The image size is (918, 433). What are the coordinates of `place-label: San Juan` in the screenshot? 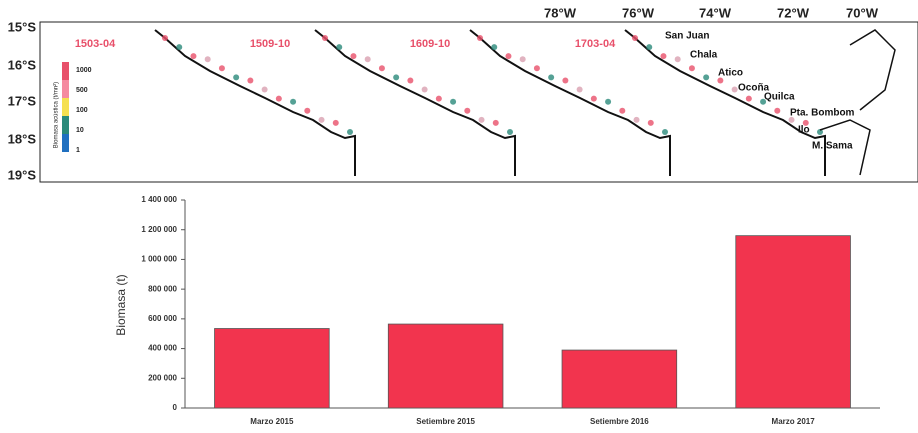 It's located at (687, 36).